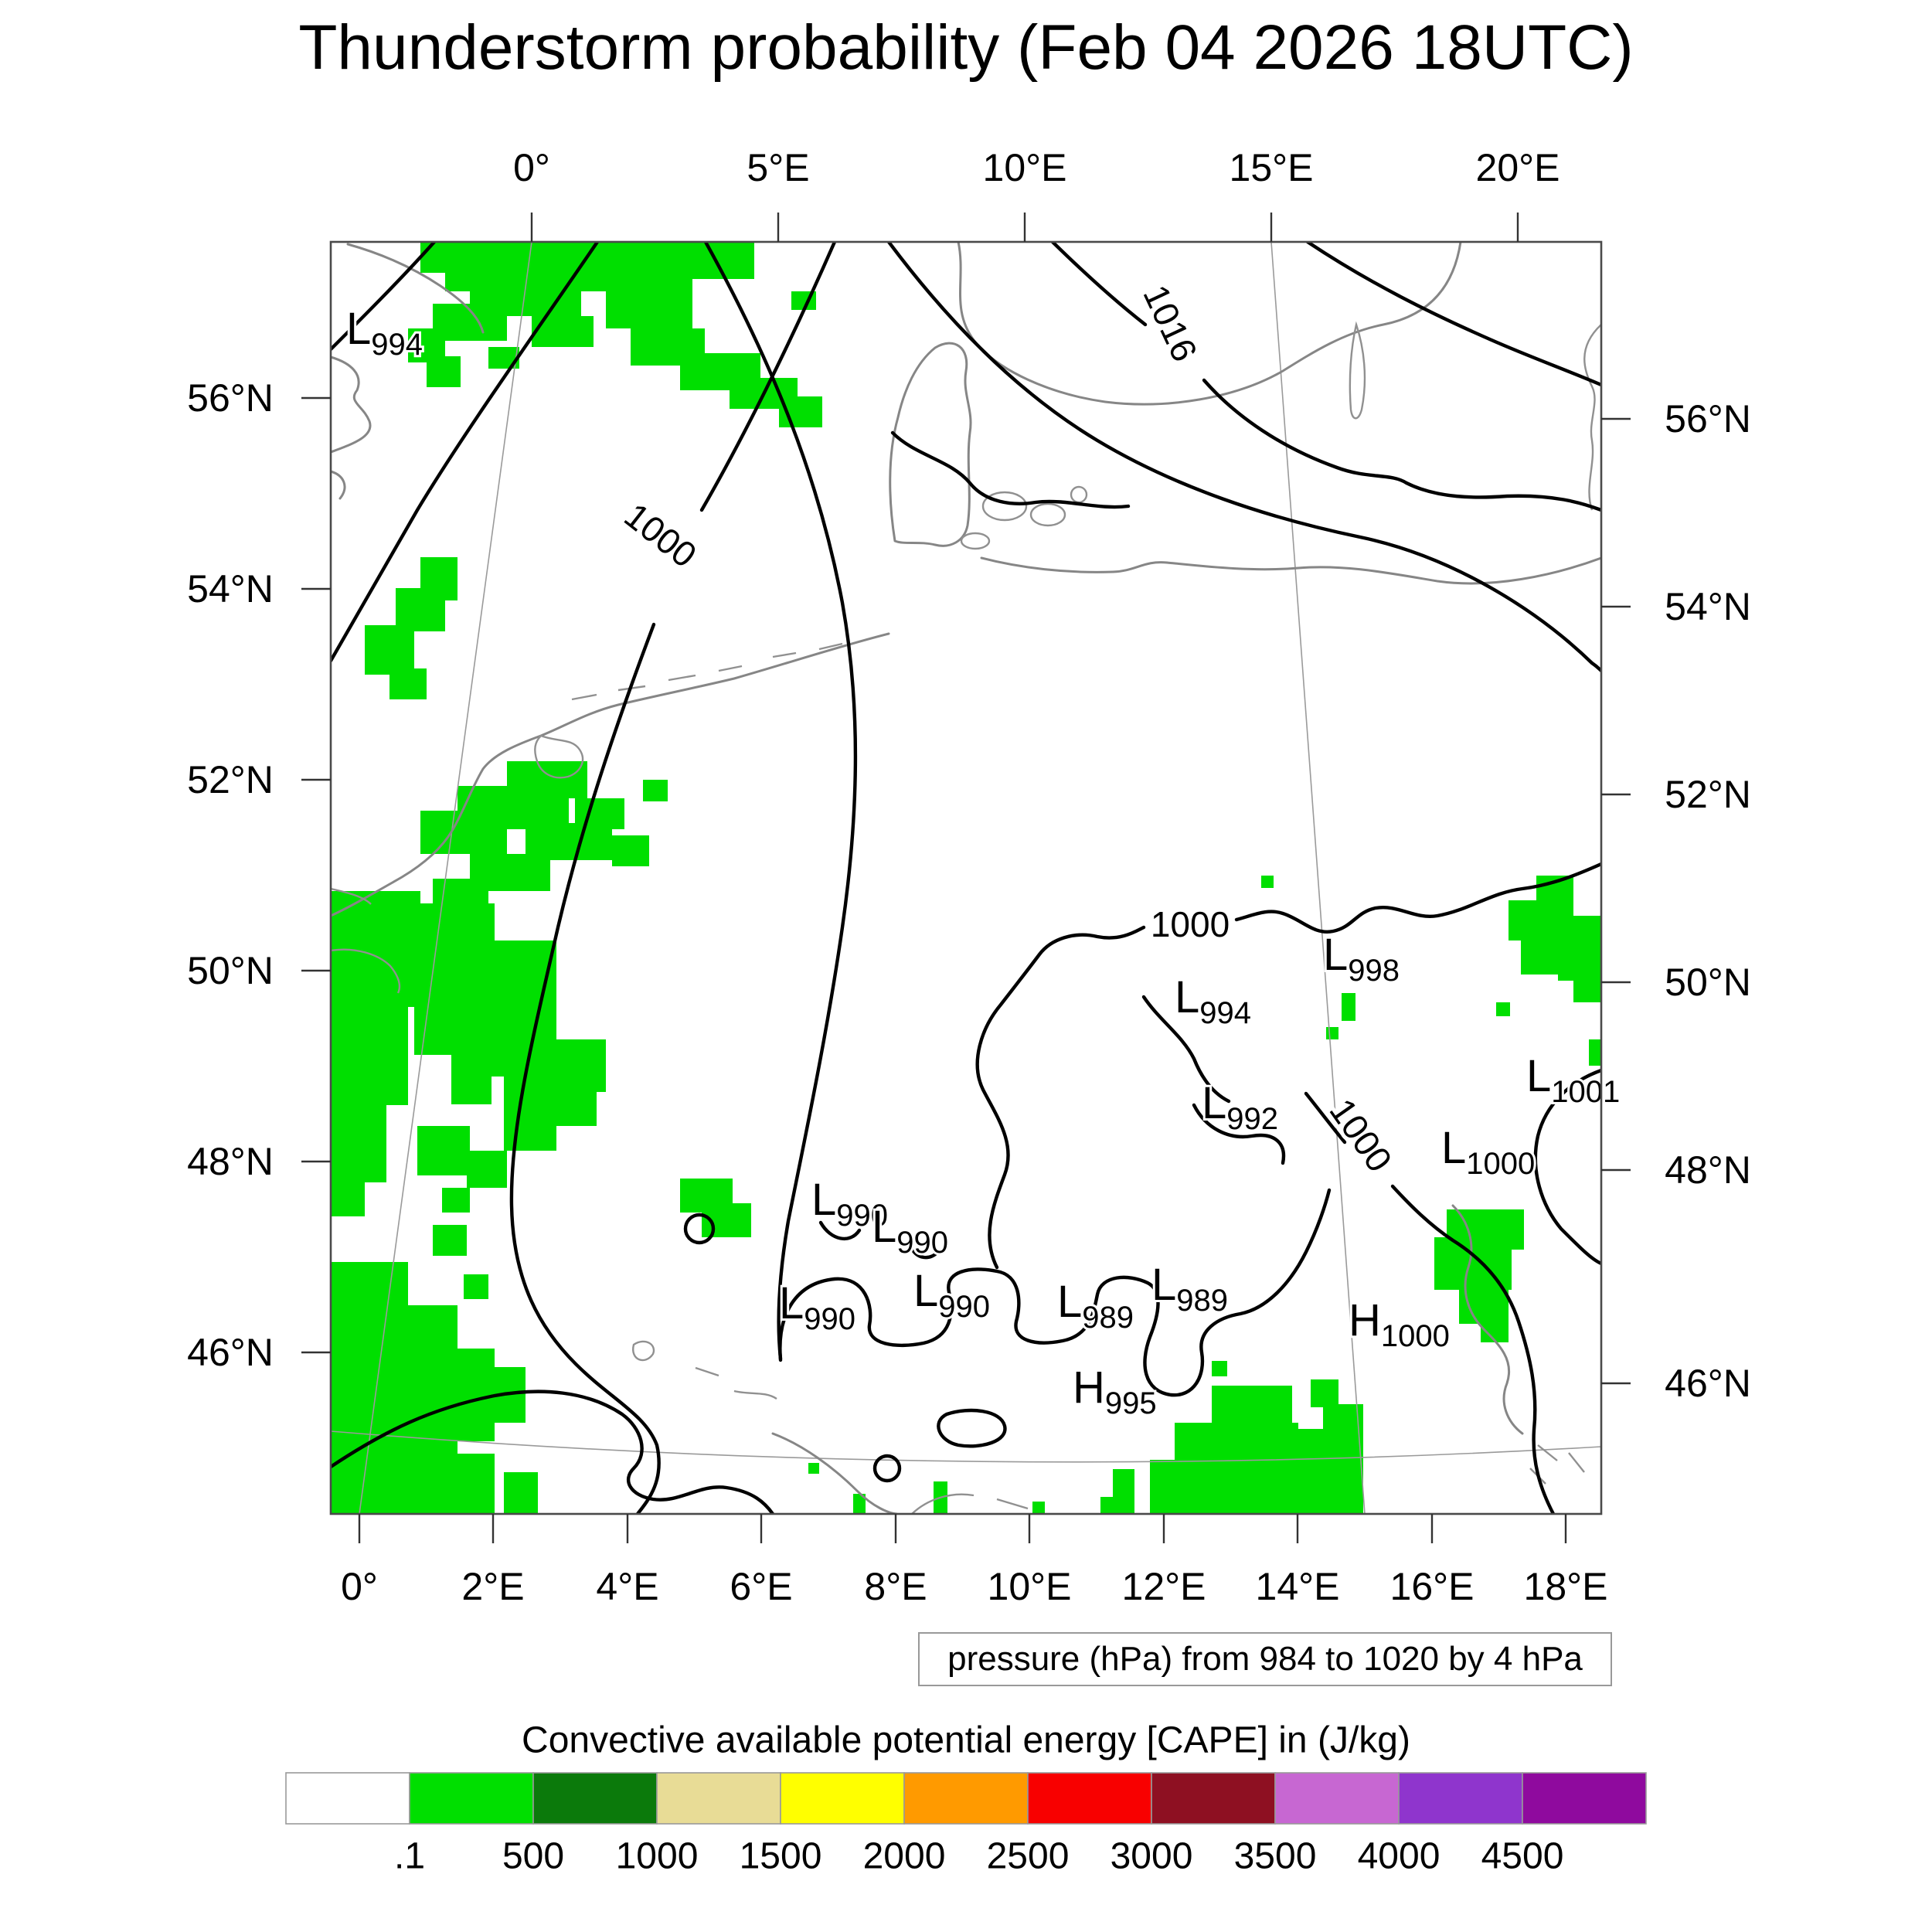  Describe the element at coordinates (360, 1586) in the screenshot. I see `bottom-axis-label-0: 0°` at that location.